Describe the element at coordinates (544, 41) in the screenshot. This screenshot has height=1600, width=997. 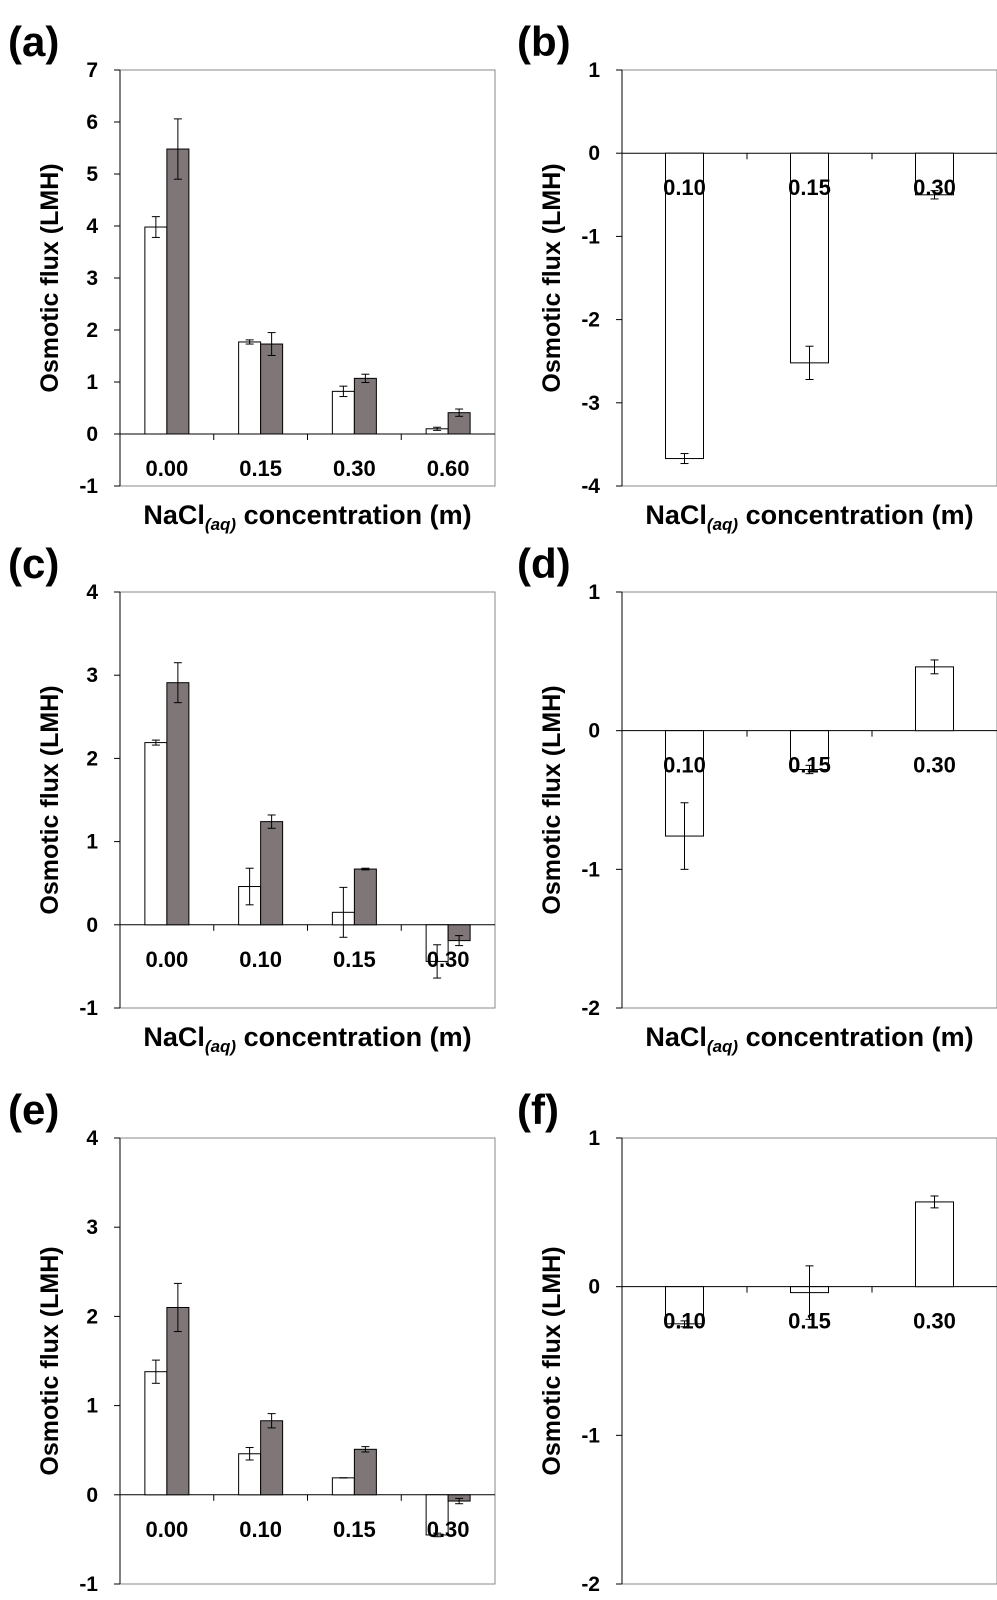
I see `panel-label: (b)` at that location.